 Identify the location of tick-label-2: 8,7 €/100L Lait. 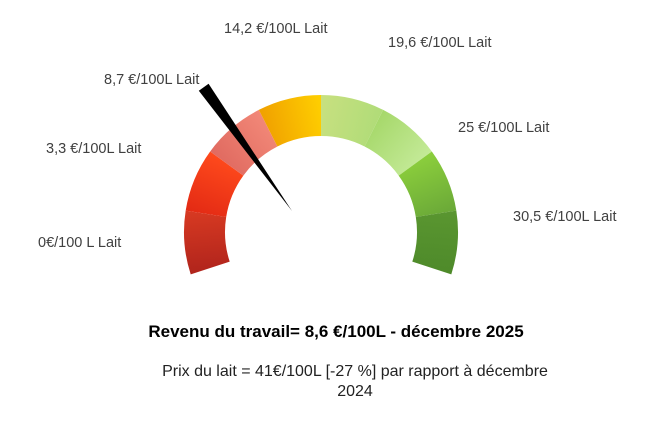
(151, 80).